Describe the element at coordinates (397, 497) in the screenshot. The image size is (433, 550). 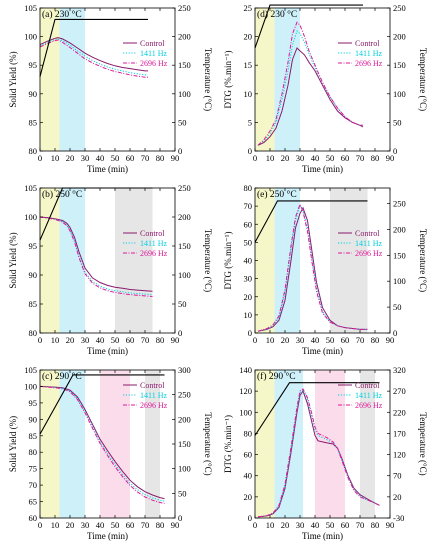
I see `y2-tick-label: 20` at that location.